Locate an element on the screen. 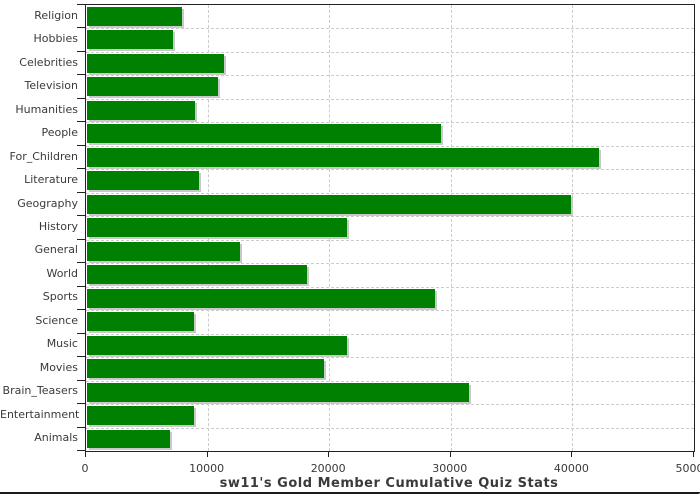 The height and width of the screenshot is (500, 700). category-label: Entertainment is located at coordinates (40, 414).